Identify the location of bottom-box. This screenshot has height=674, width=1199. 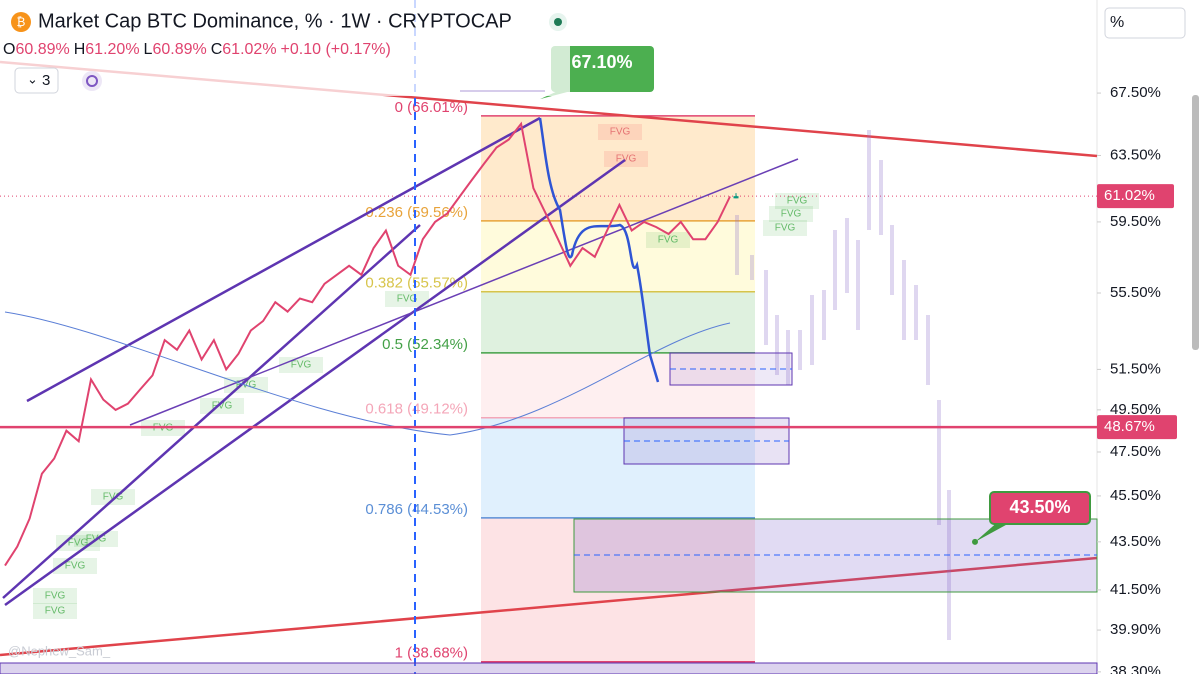
(549, 668).